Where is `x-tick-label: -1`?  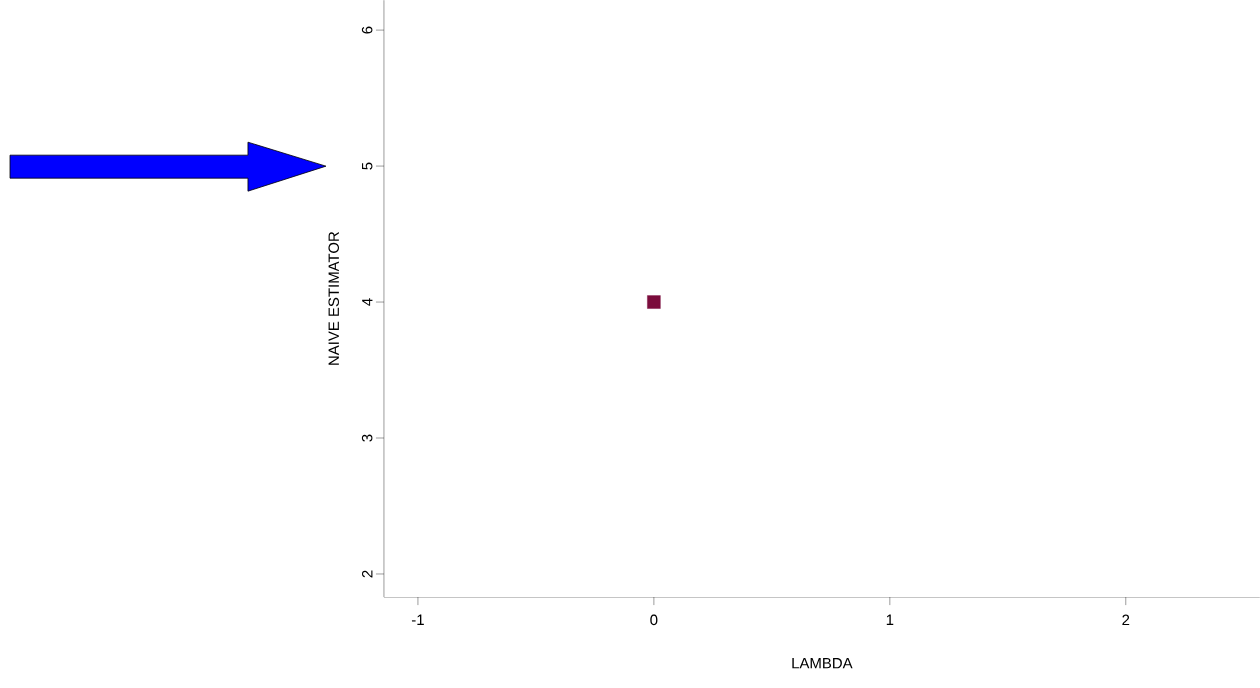 x-tick-label: -1 is located at coordinates (417, 619).